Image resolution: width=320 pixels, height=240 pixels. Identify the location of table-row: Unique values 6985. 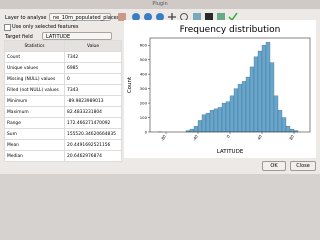
(62, 68).